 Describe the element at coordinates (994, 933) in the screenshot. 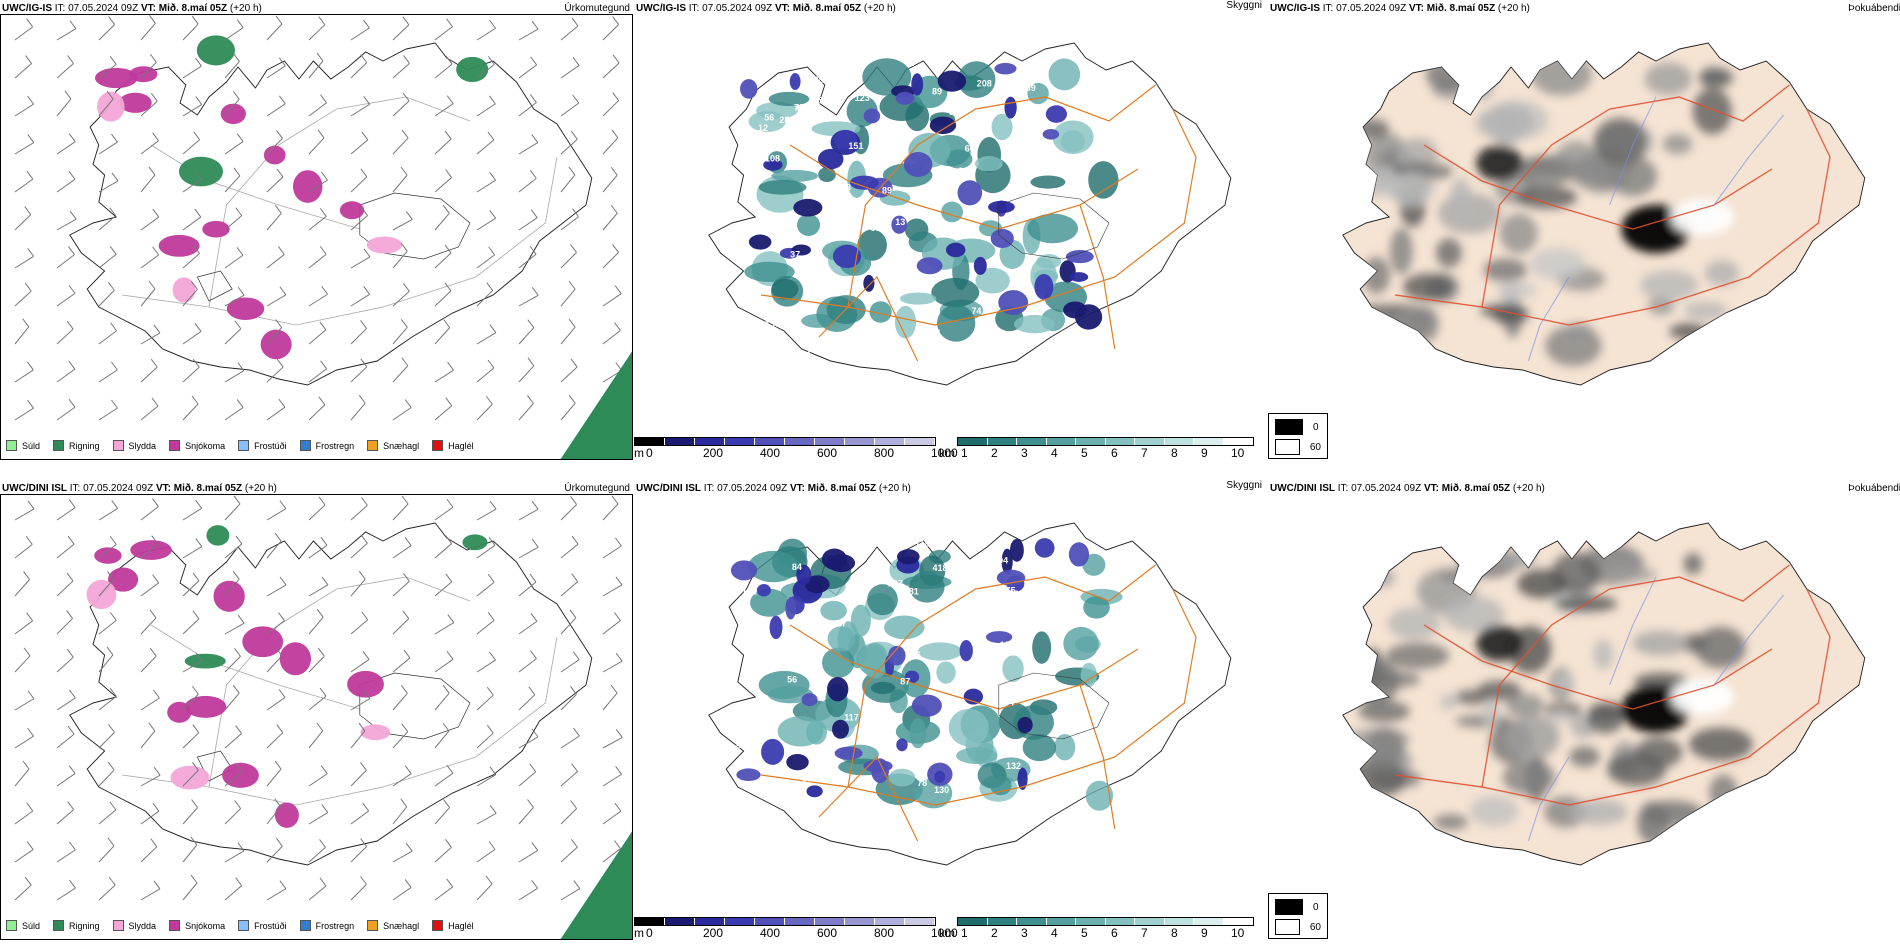

I see `visibility-tick: 2` at that location.